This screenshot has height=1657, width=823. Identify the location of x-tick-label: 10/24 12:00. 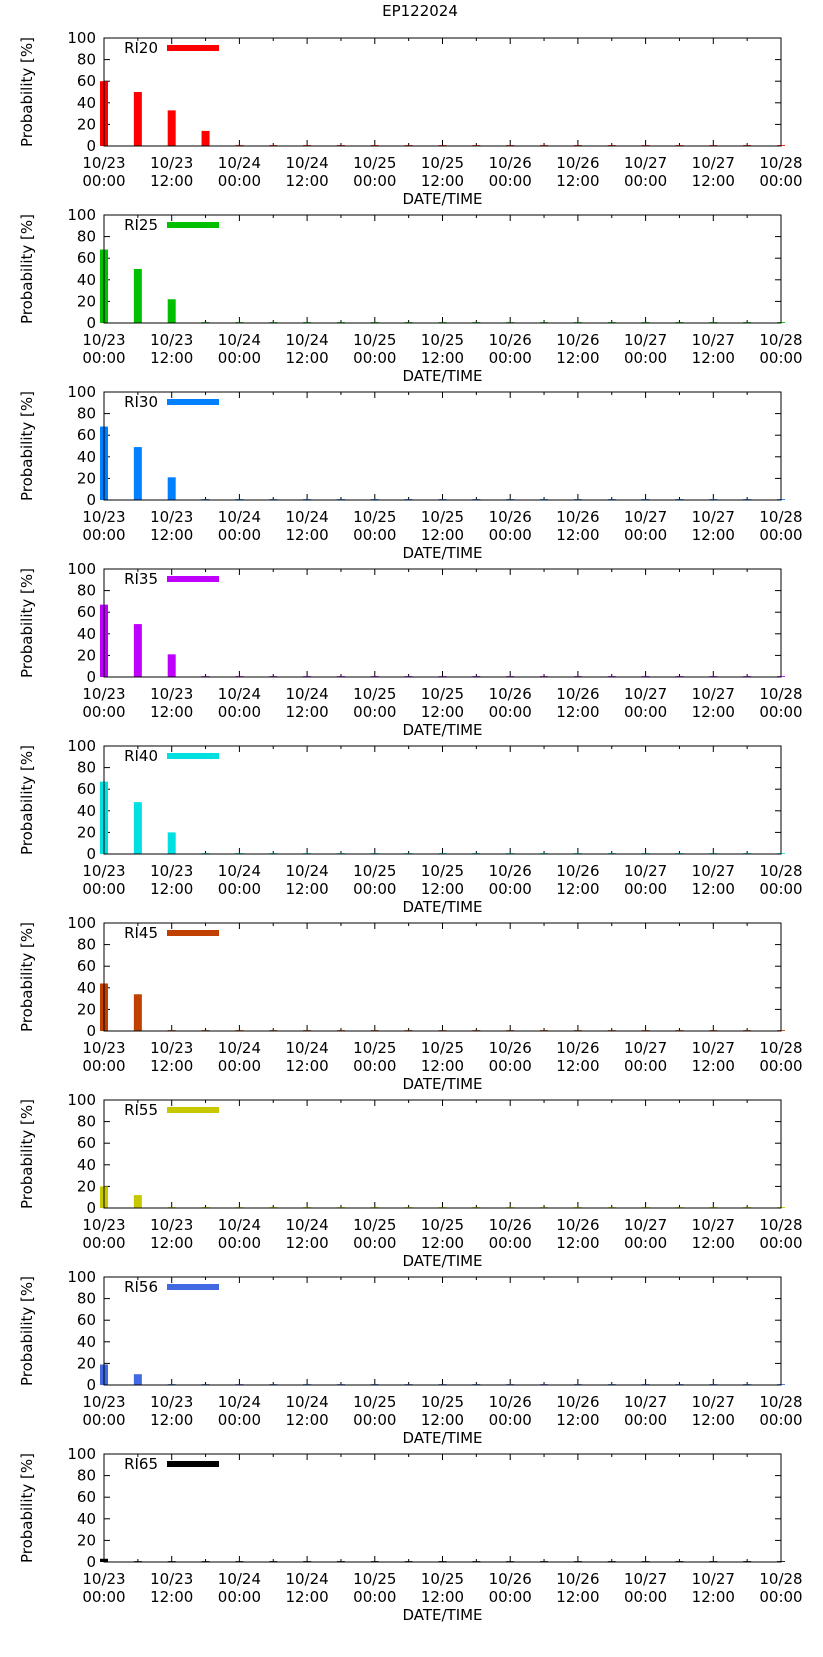
(306, 880).